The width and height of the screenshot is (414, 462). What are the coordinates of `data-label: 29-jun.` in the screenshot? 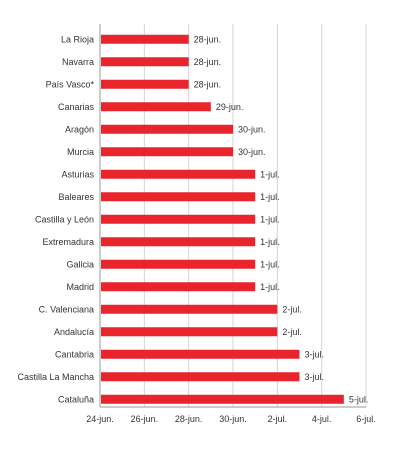 It's located at (230, 107).